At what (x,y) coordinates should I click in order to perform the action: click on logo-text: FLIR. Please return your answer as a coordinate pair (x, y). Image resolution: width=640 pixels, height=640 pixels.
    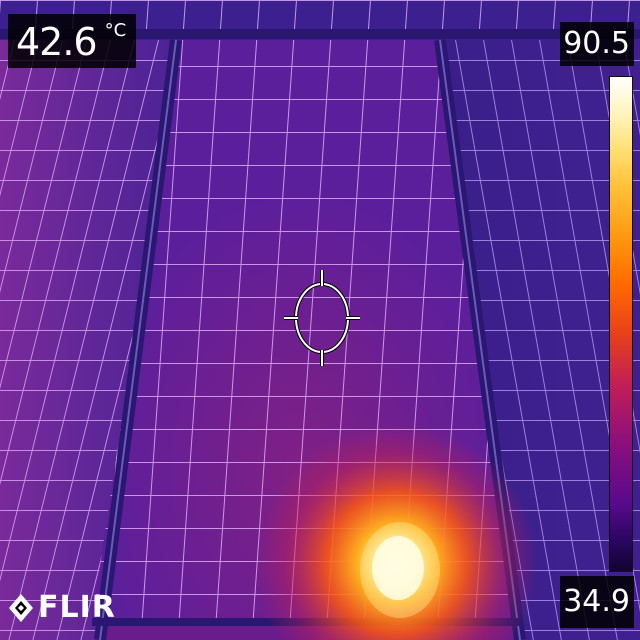
    Looking at the image, I should click on (77, 607).